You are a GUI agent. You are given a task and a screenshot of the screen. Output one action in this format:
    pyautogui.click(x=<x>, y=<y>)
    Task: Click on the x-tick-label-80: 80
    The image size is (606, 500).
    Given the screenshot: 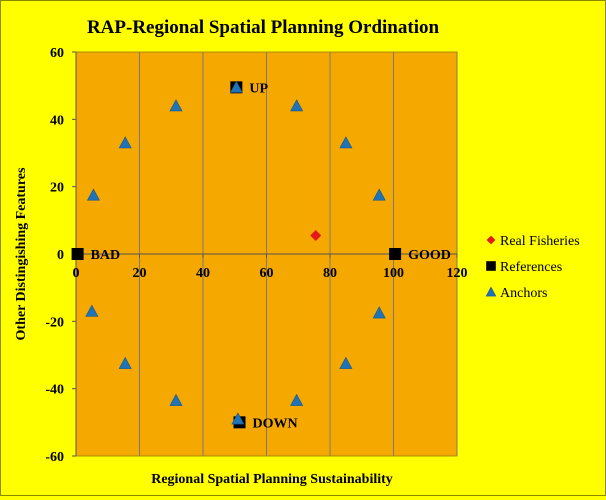 What is the action you would take?
    pyautogui.click(x=330, y=273)
    